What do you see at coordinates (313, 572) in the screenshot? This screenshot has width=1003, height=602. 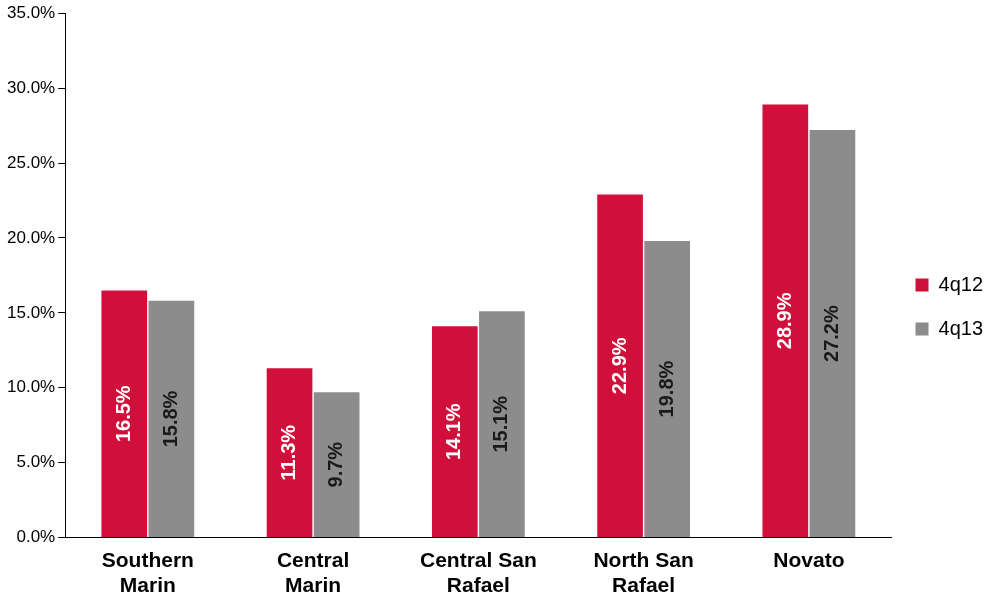 I see `x-tick-label: Central Marin` at bounding box center [313, 572].